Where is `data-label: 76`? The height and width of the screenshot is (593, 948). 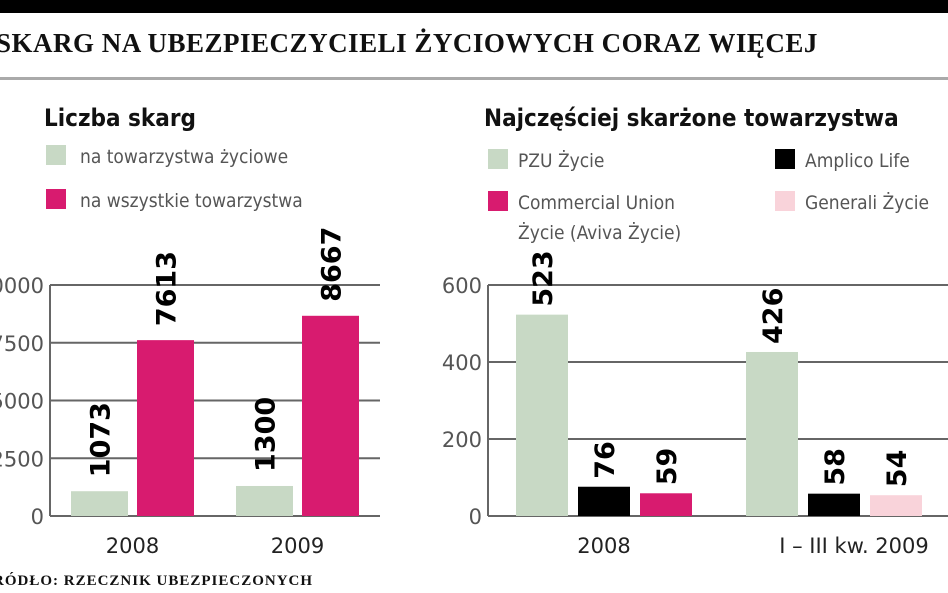 data-label: 76 is located at coordinates (605, 460).